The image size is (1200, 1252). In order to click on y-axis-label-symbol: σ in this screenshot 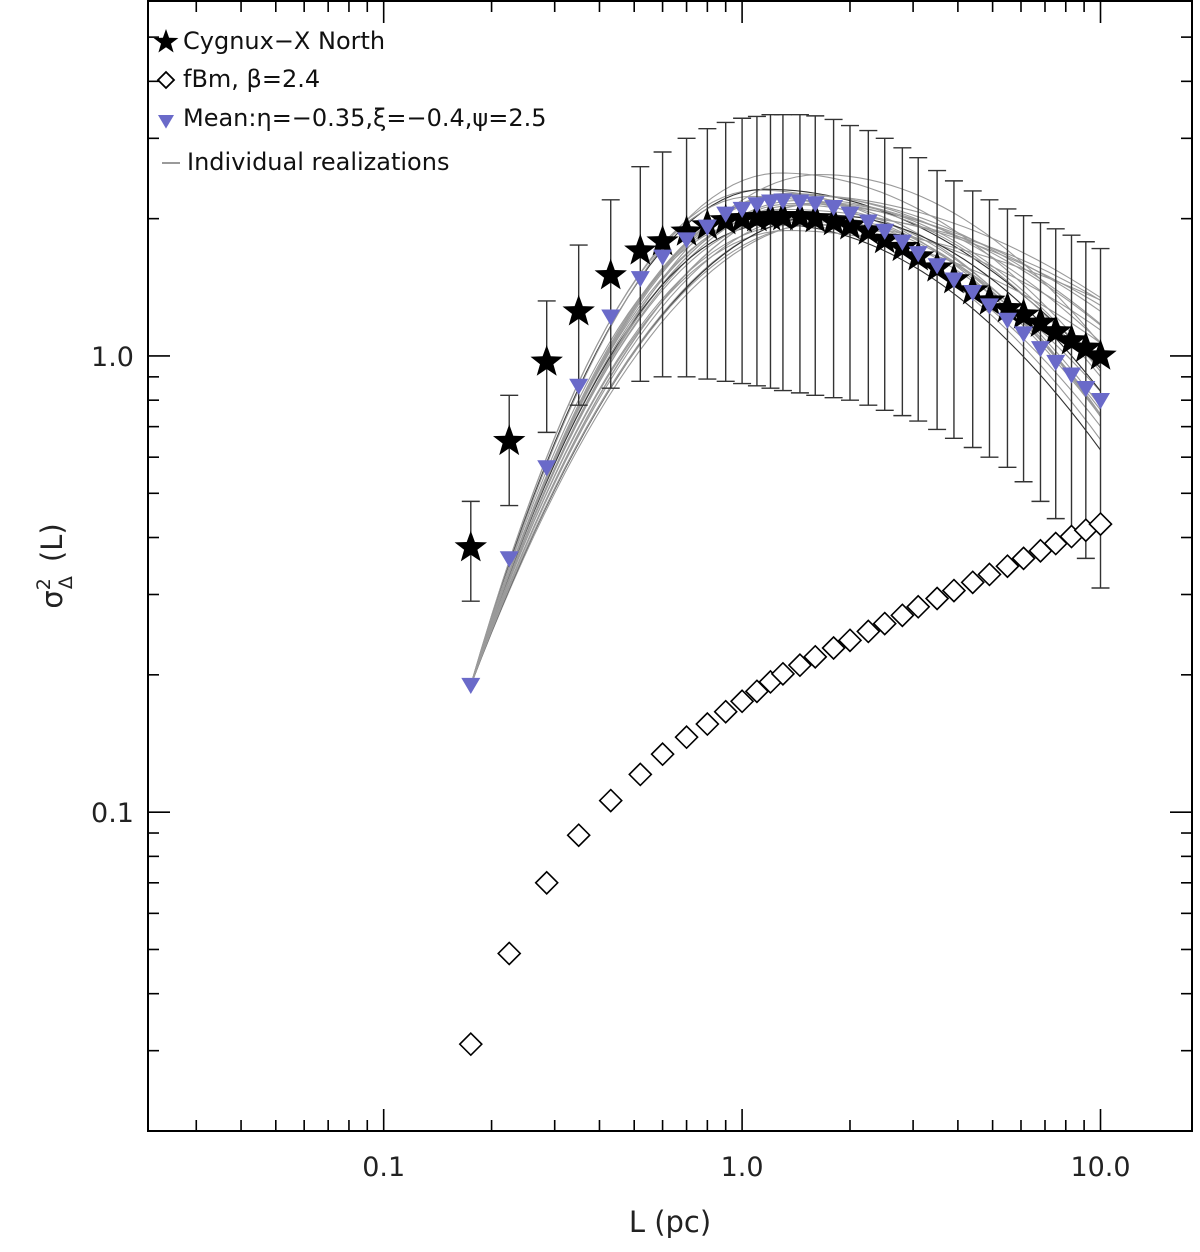, I will do `click(52, 599)`.